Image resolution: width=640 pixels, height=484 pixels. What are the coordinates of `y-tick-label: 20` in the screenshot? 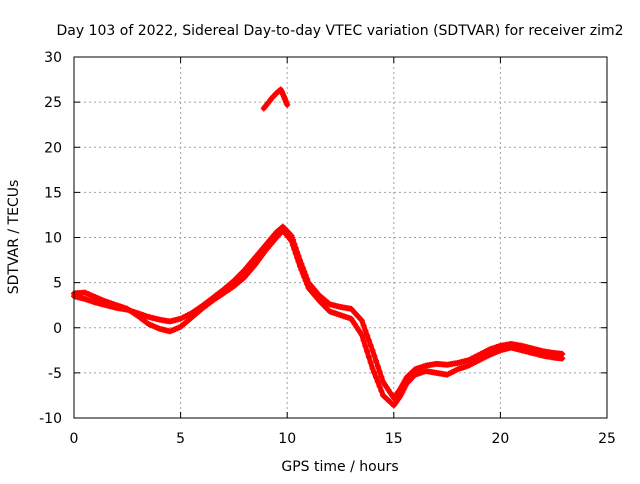 It's located at (53, 148).